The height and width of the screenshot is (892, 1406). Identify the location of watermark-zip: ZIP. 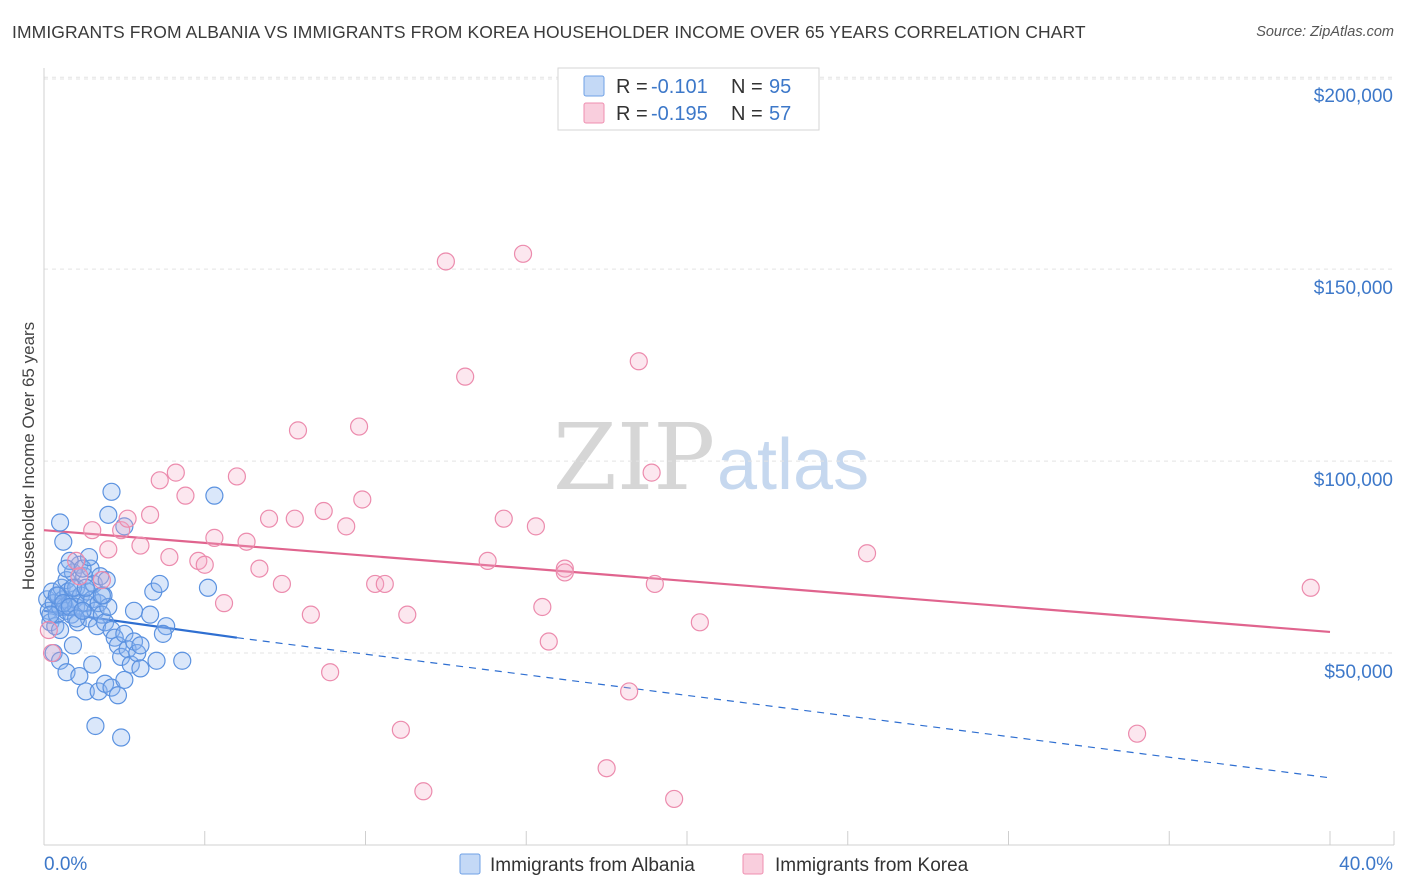
(634, 457).